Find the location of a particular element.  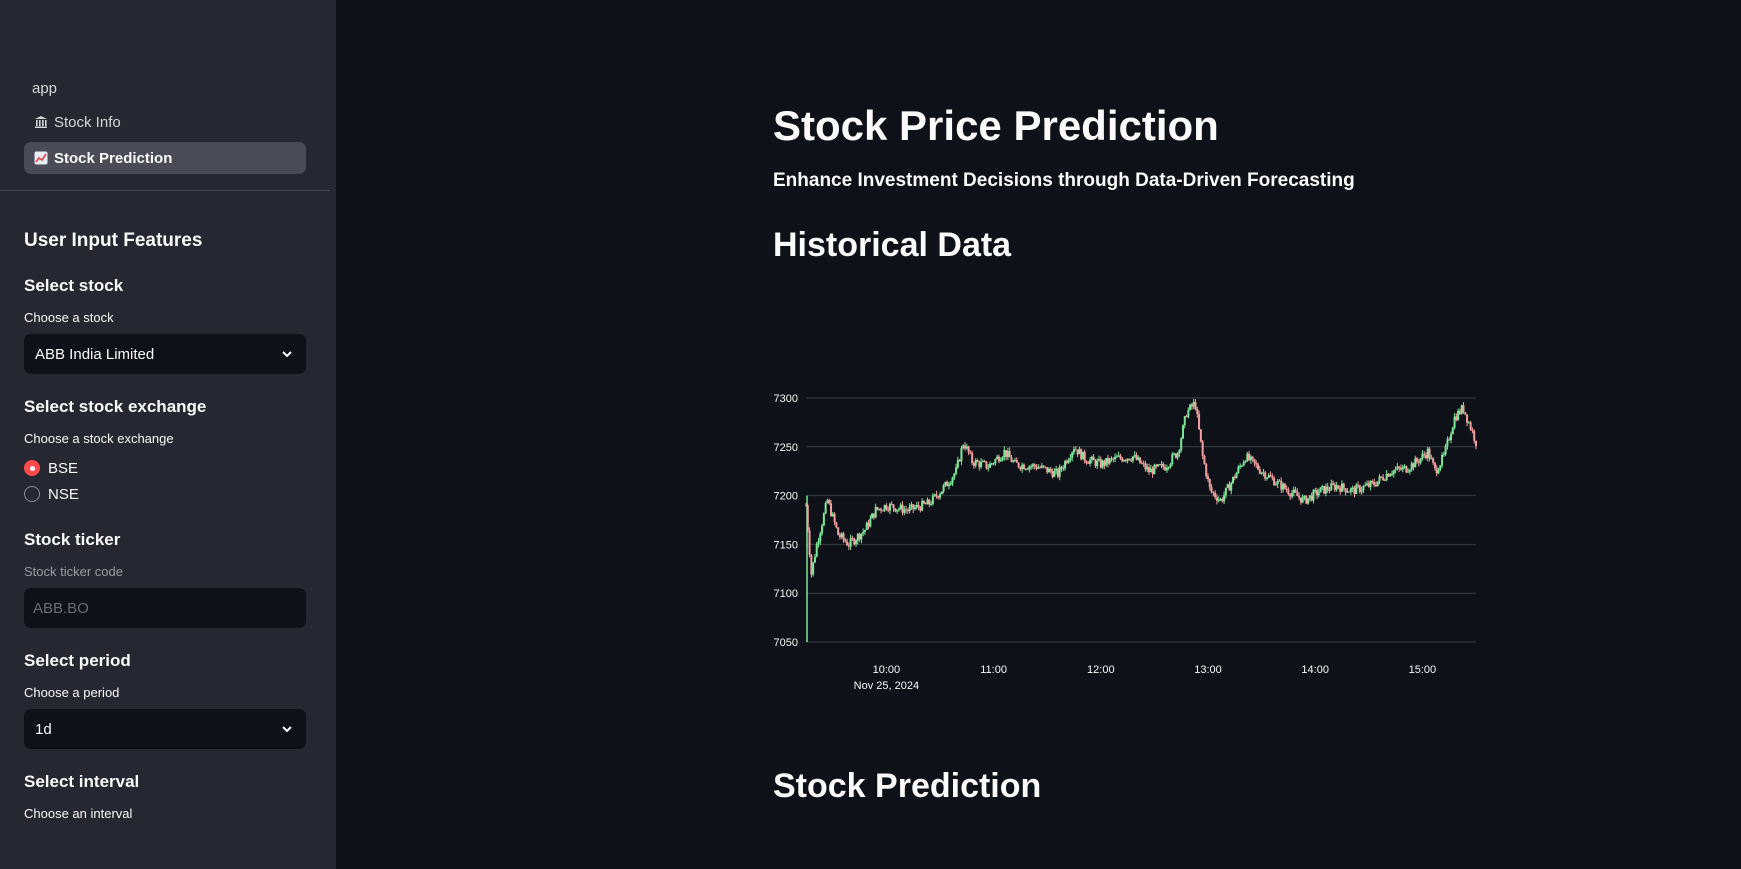

nav-item-stock-info: Stock Info is located at coordinates (165, 122).